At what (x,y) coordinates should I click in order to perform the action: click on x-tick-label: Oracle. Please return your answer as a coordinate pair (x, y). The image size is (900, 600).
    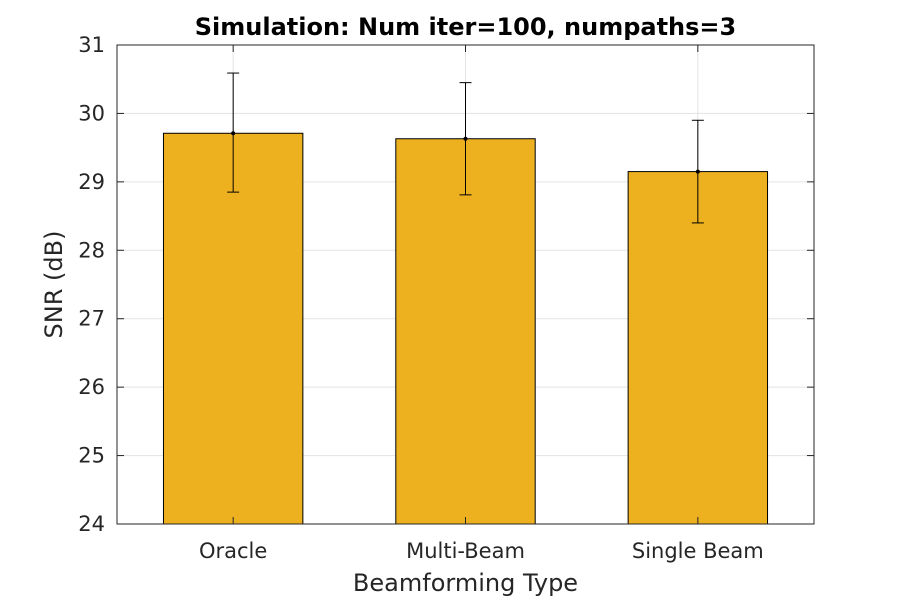
    Looking at the image, I should click on (233, 551).